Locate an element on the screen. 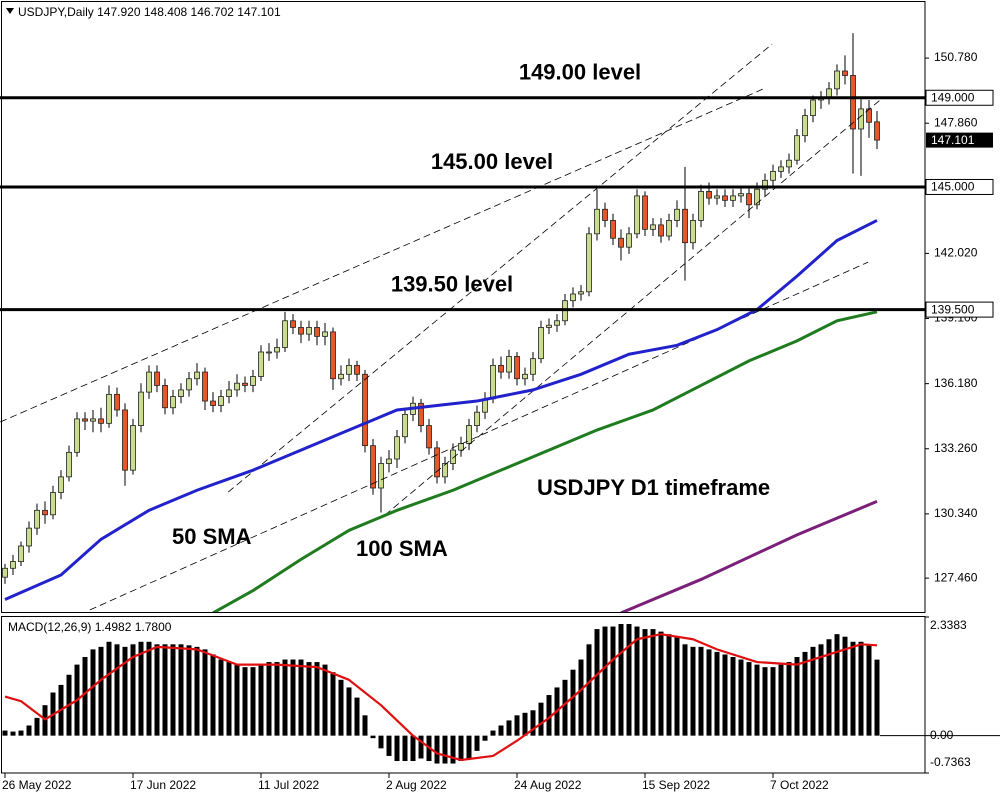 The image size is (1000, 800). level-box is located at coordinates (959, 309).